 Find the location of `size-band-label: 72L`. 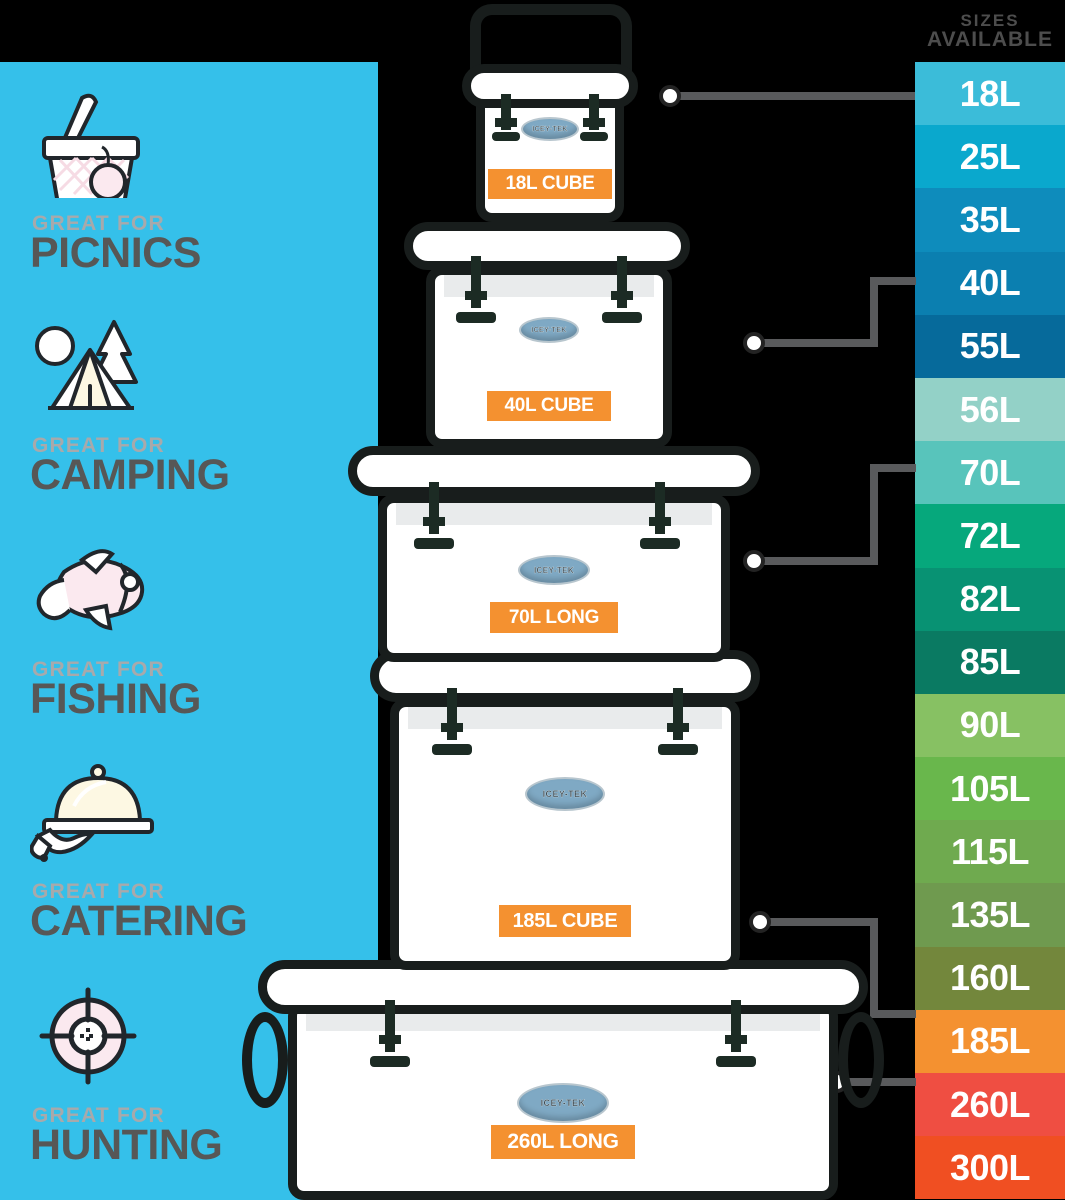

size-band-label: 72L is located at coordinates (990, 535).